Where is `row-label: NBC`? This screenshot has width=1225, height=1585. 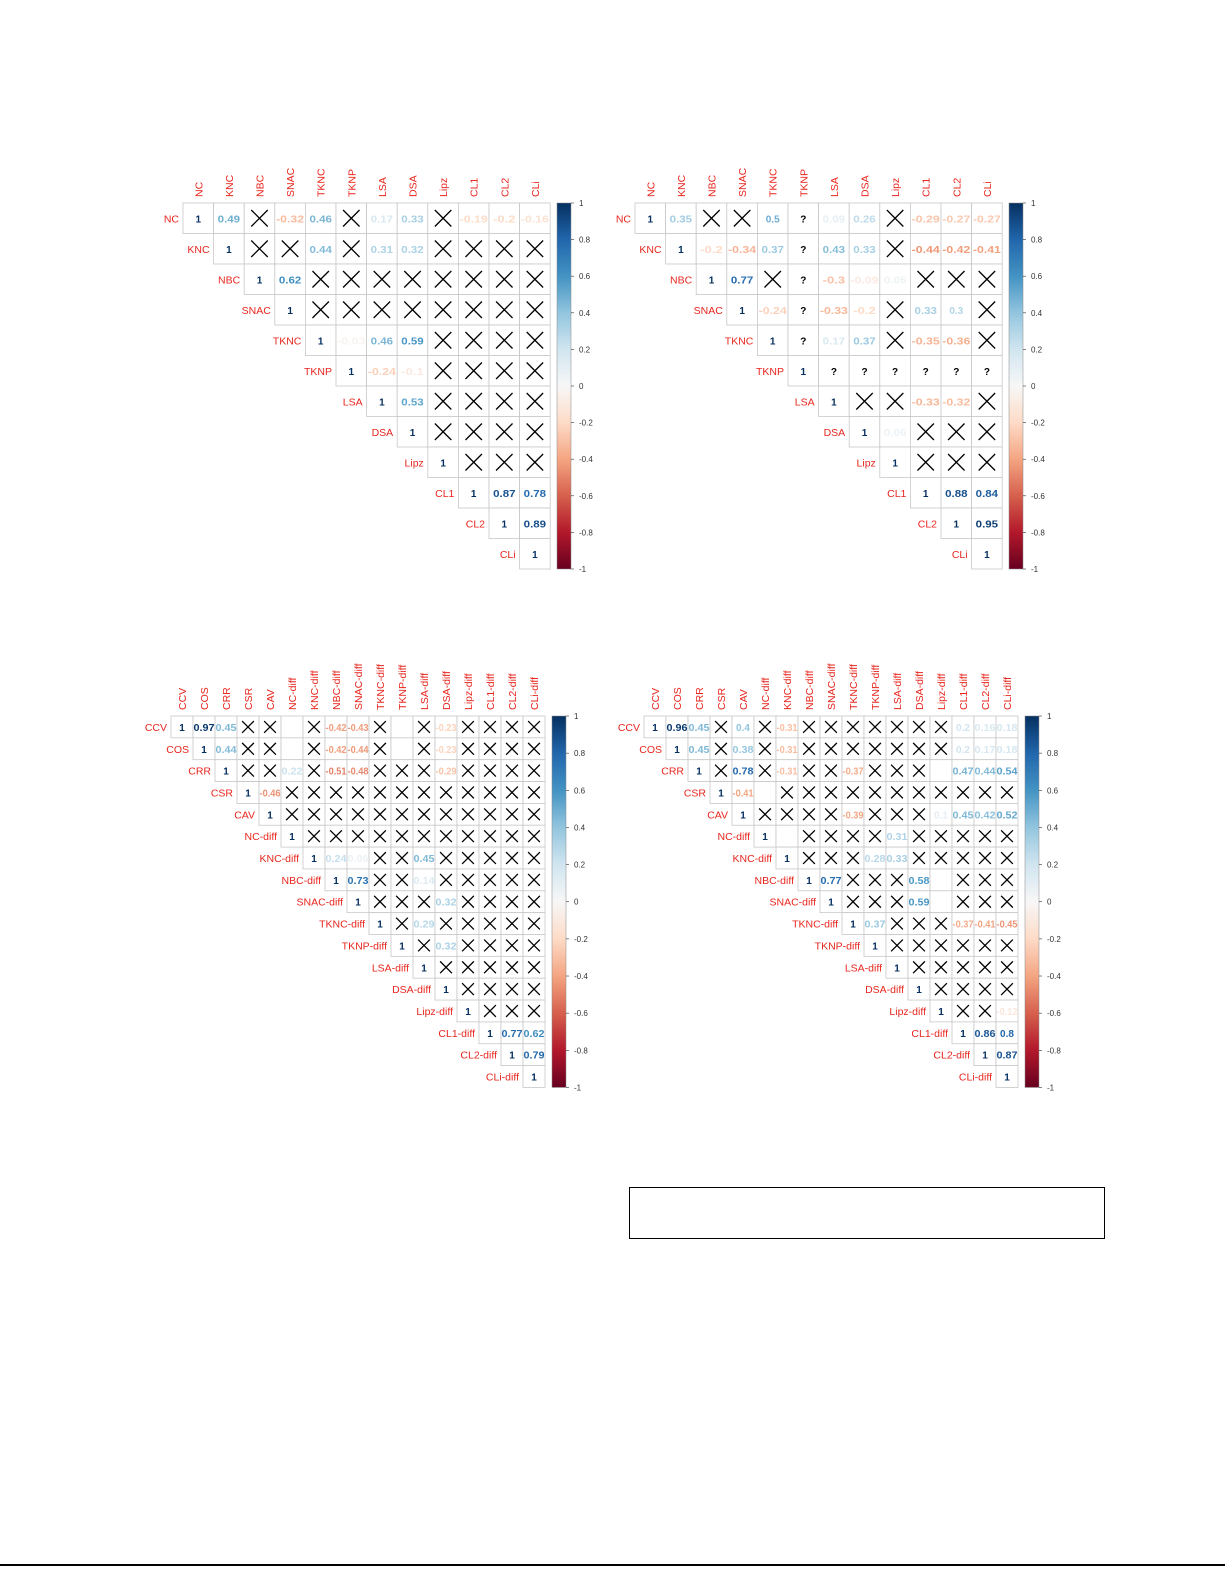 row-label: NBC is located at coordinates (681, 280).